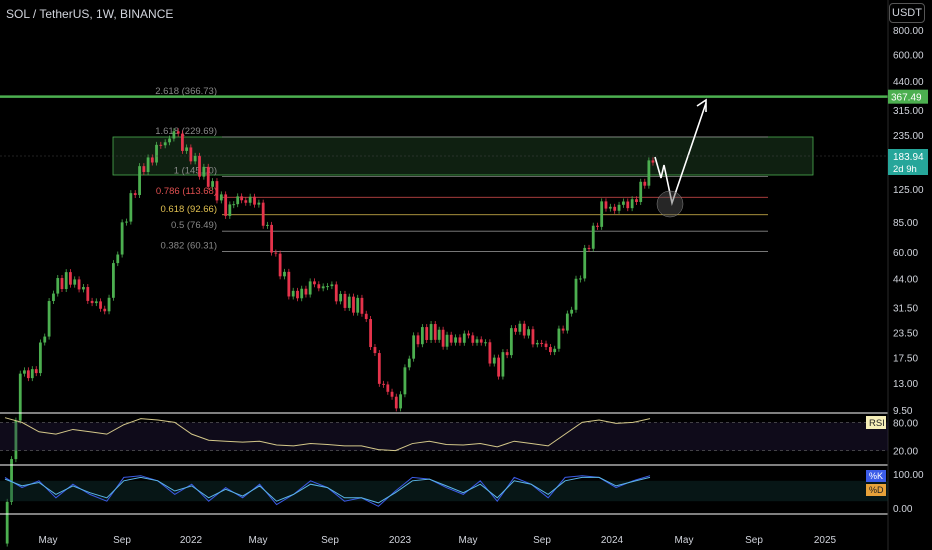 This screenshot has width=932, height=550. What do you see at coordinates (468, 540) in the screenshot?
I see `time-tick-label: May` at bounding box center [468, 540].